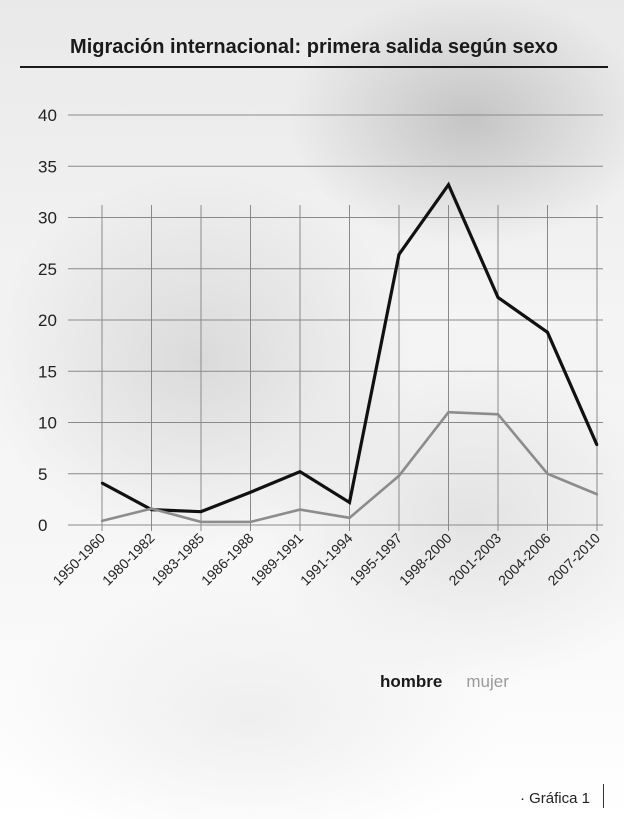  Describe the element at coordinates (603, 796) in the screenshot. I see `caption-divider` at that location.